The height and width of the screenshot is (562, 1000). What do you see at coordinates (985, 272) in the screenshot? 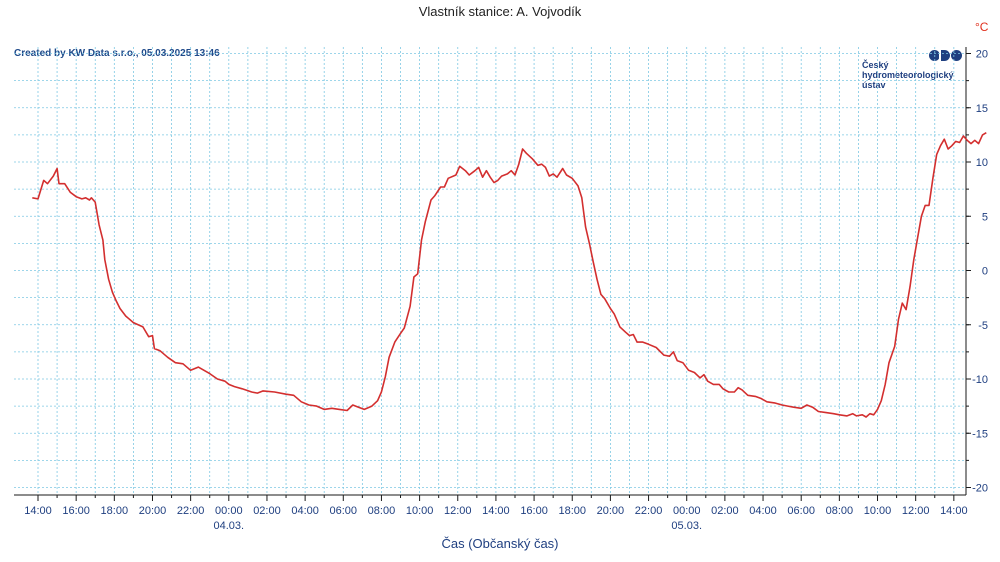
I see `y-tick-label: 0` at bounding box center [985, 272].